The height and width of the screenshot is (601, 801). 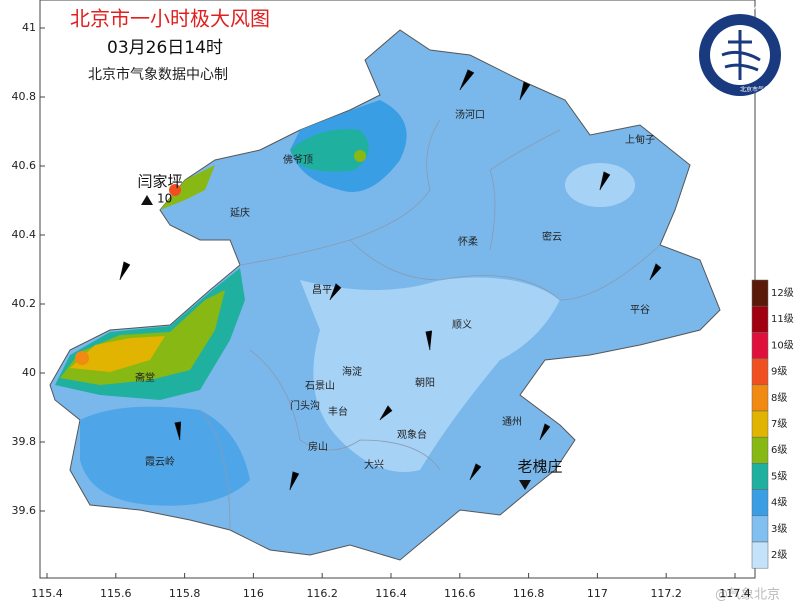 What do you see at coordinates (164, 199) in the screenshot?
I see `station-value: 10` at bounding box center [164, 199].